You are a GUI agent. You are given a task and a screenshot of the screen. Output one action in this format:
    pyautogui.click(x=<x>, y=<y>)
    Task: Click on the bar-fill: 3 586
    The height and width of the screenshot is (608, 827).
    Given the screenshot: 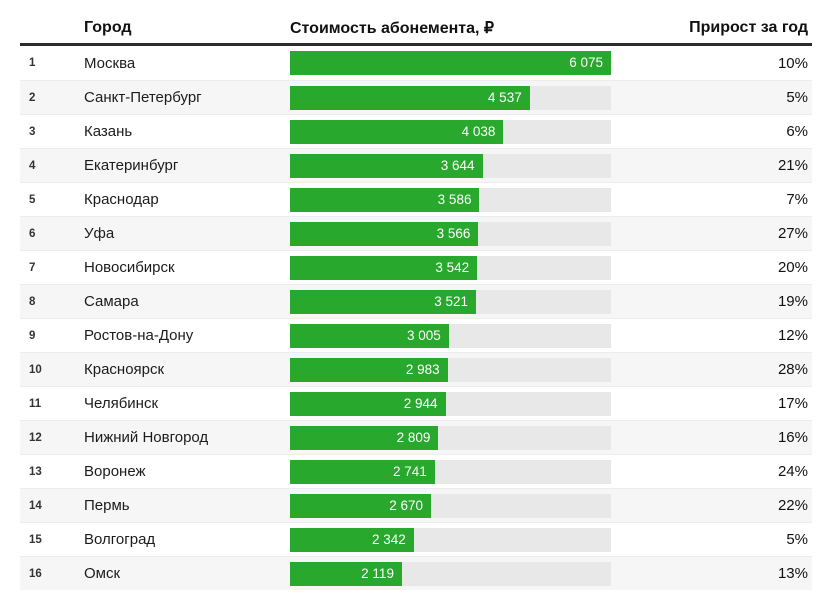 What is the action you would take?
    pyautogui.click(x=385, y=199)
    